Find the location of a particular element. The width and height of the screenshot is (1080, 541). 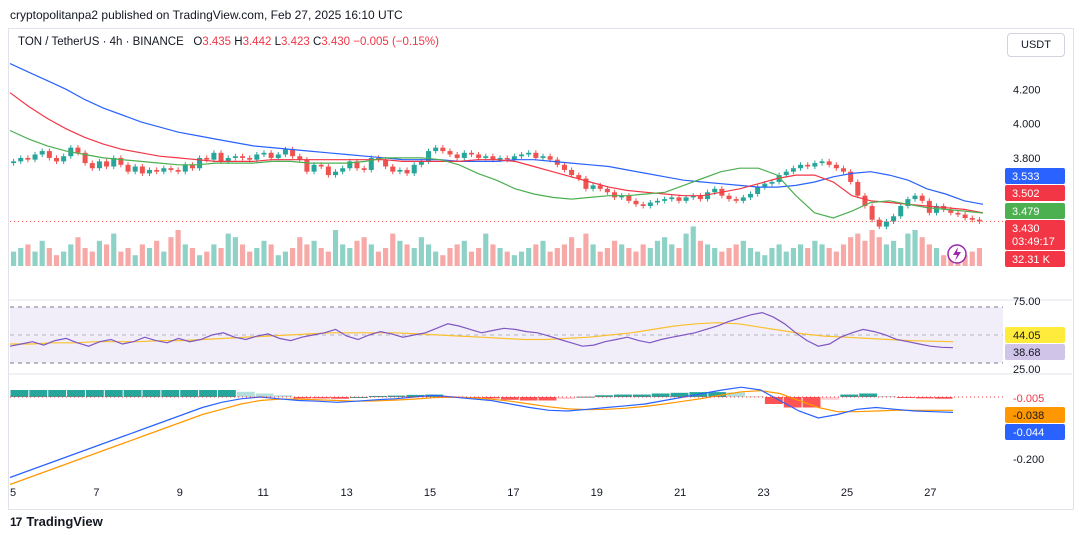

price-tick-label: 4.000 is located at coordinates (1027, 125).